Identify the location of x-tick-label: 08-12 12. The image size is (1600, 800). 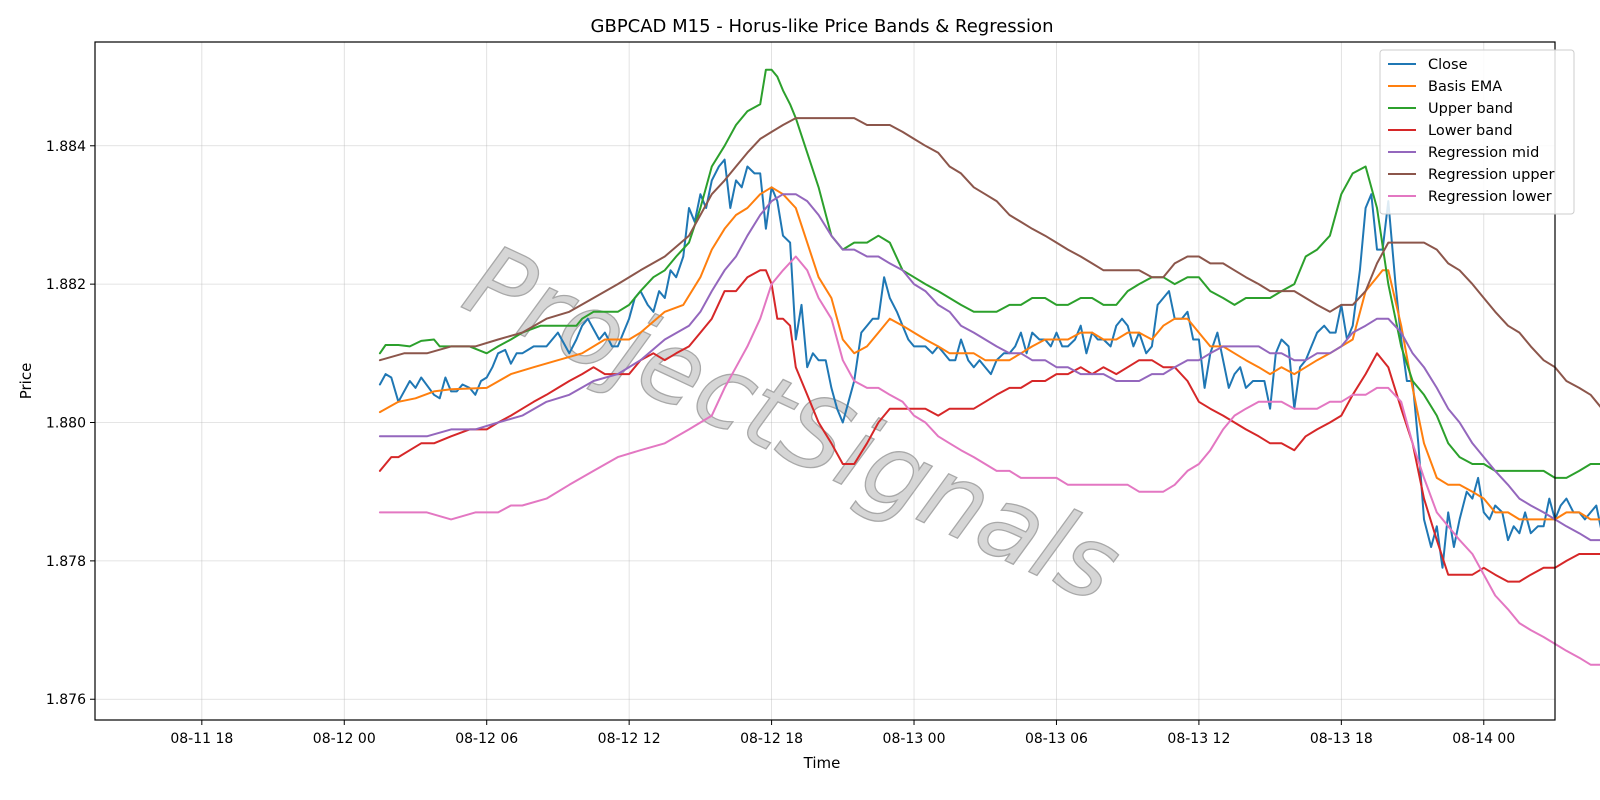
(629, 739).